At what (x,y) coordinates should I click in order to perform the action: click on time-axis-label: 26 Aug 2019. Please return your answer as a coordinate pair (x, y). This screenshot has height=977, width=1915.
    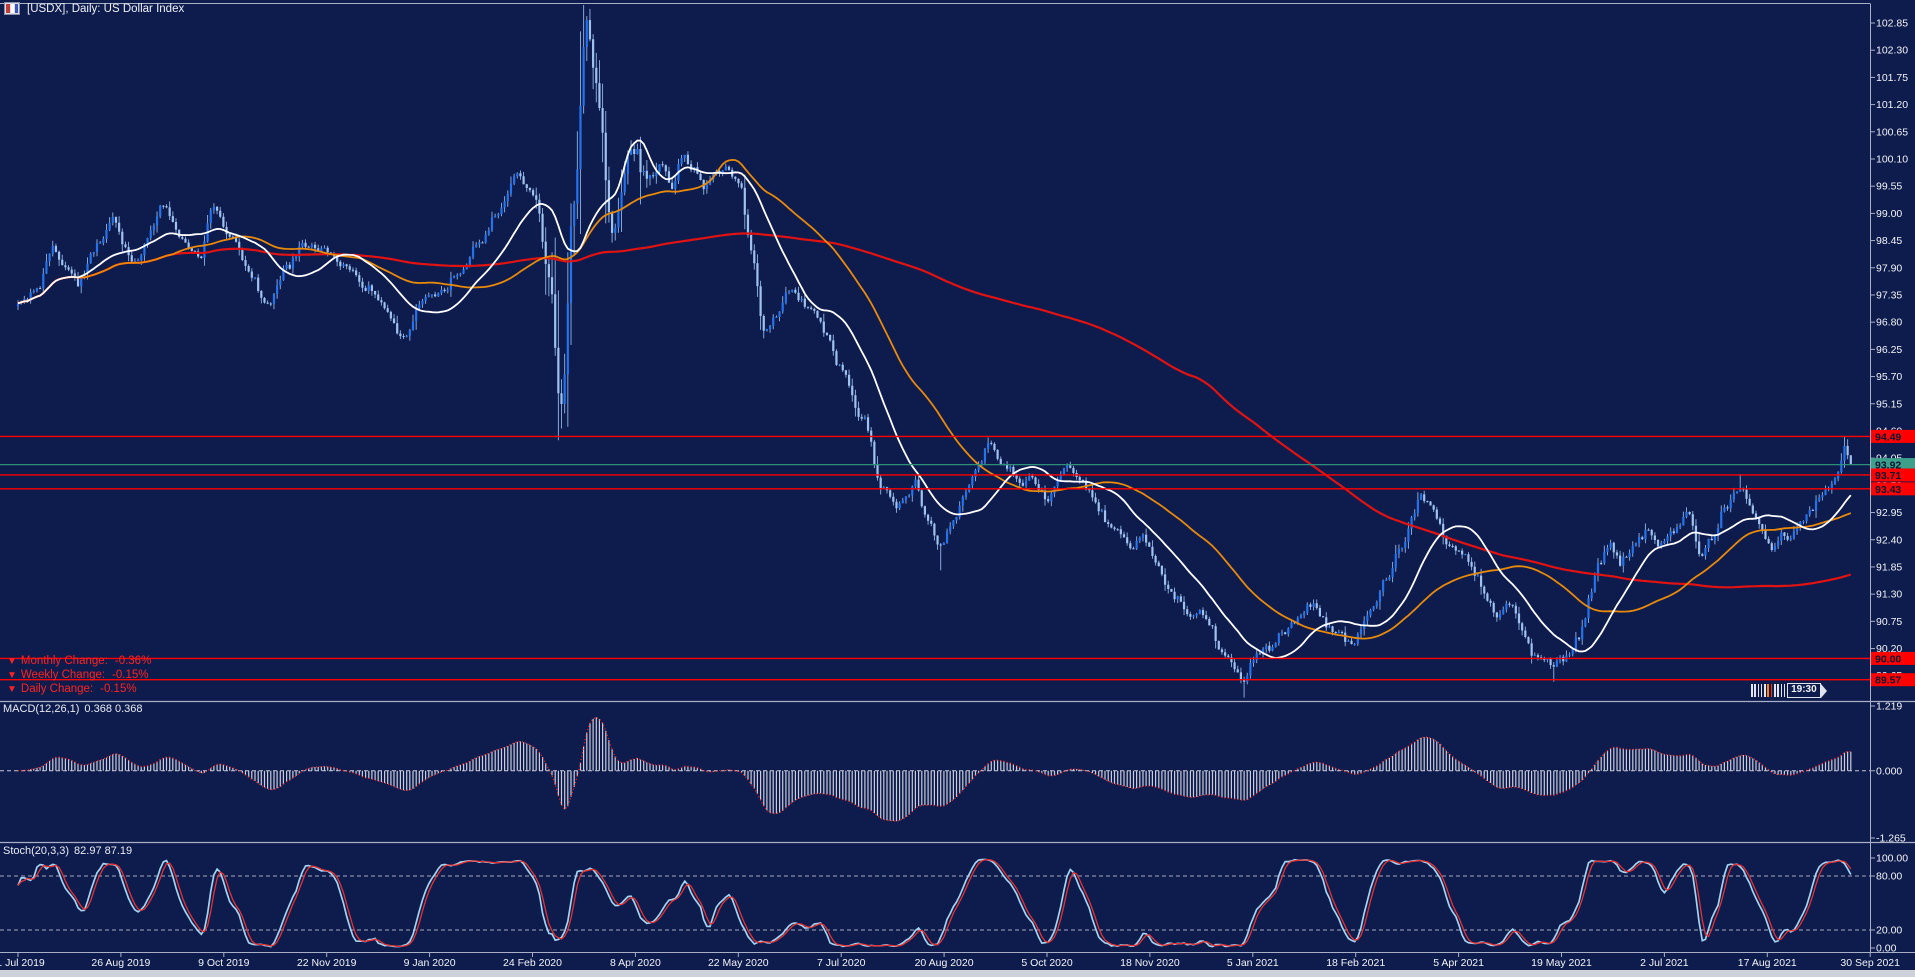
    Looking at the image, I should click on (120, 963).